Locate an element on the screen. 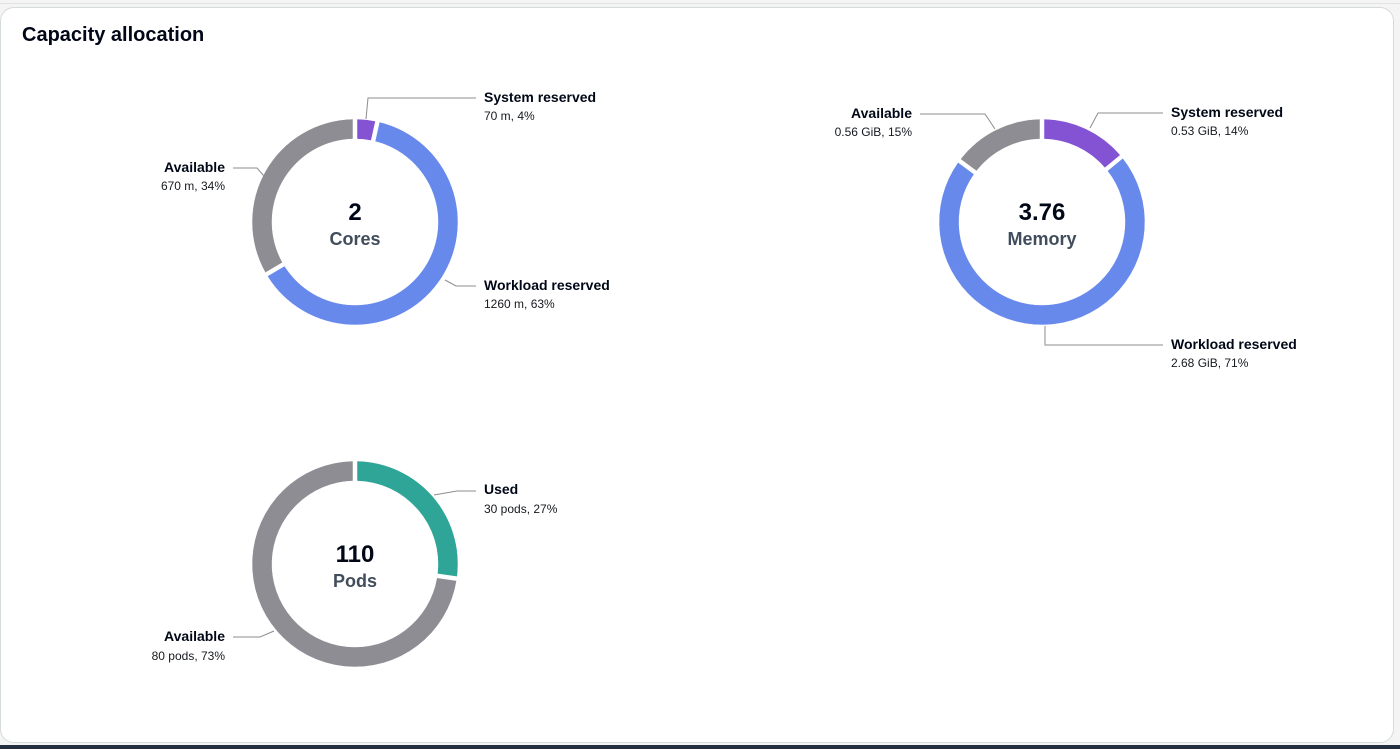 This screenshot has height=749, width=1400. pods-used-label: Used is located at coordinates (501, 489).